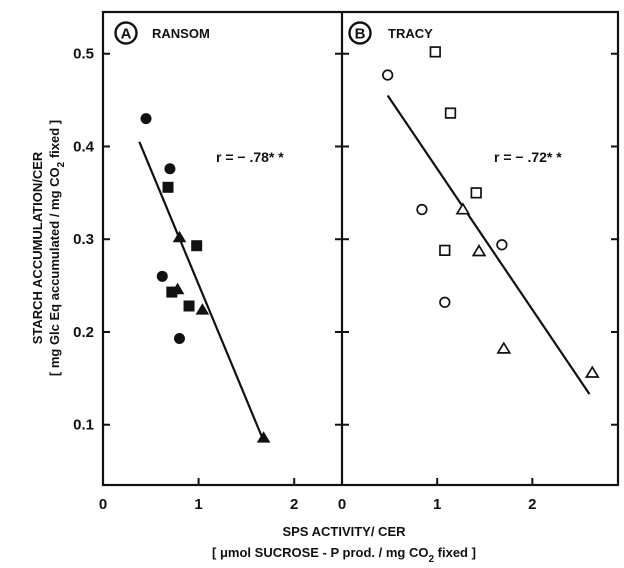 The width and height of the screenshot is (624, 568). I want to click on x-tick-label-b-2: 2, so click(532, 504).